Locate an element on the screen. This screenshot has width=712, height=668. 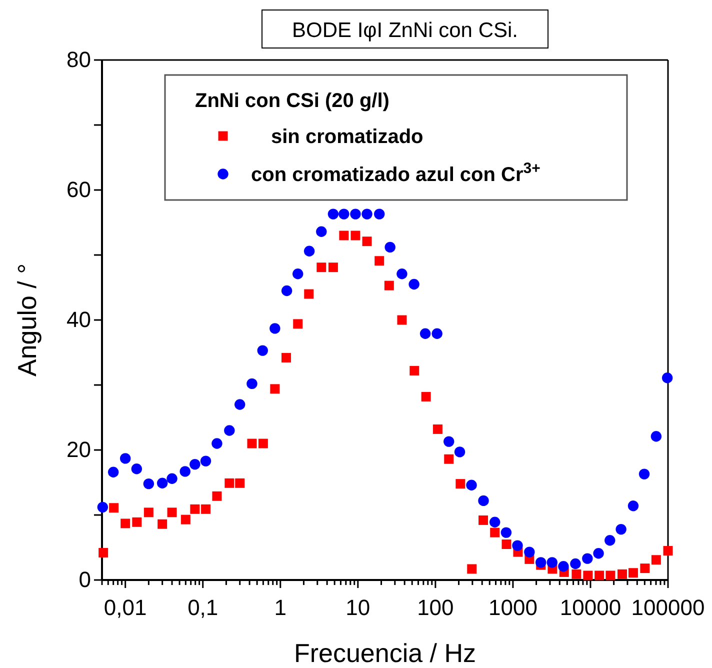
y-axis-title: Angulo / ° is located at coordinates (27, 320).